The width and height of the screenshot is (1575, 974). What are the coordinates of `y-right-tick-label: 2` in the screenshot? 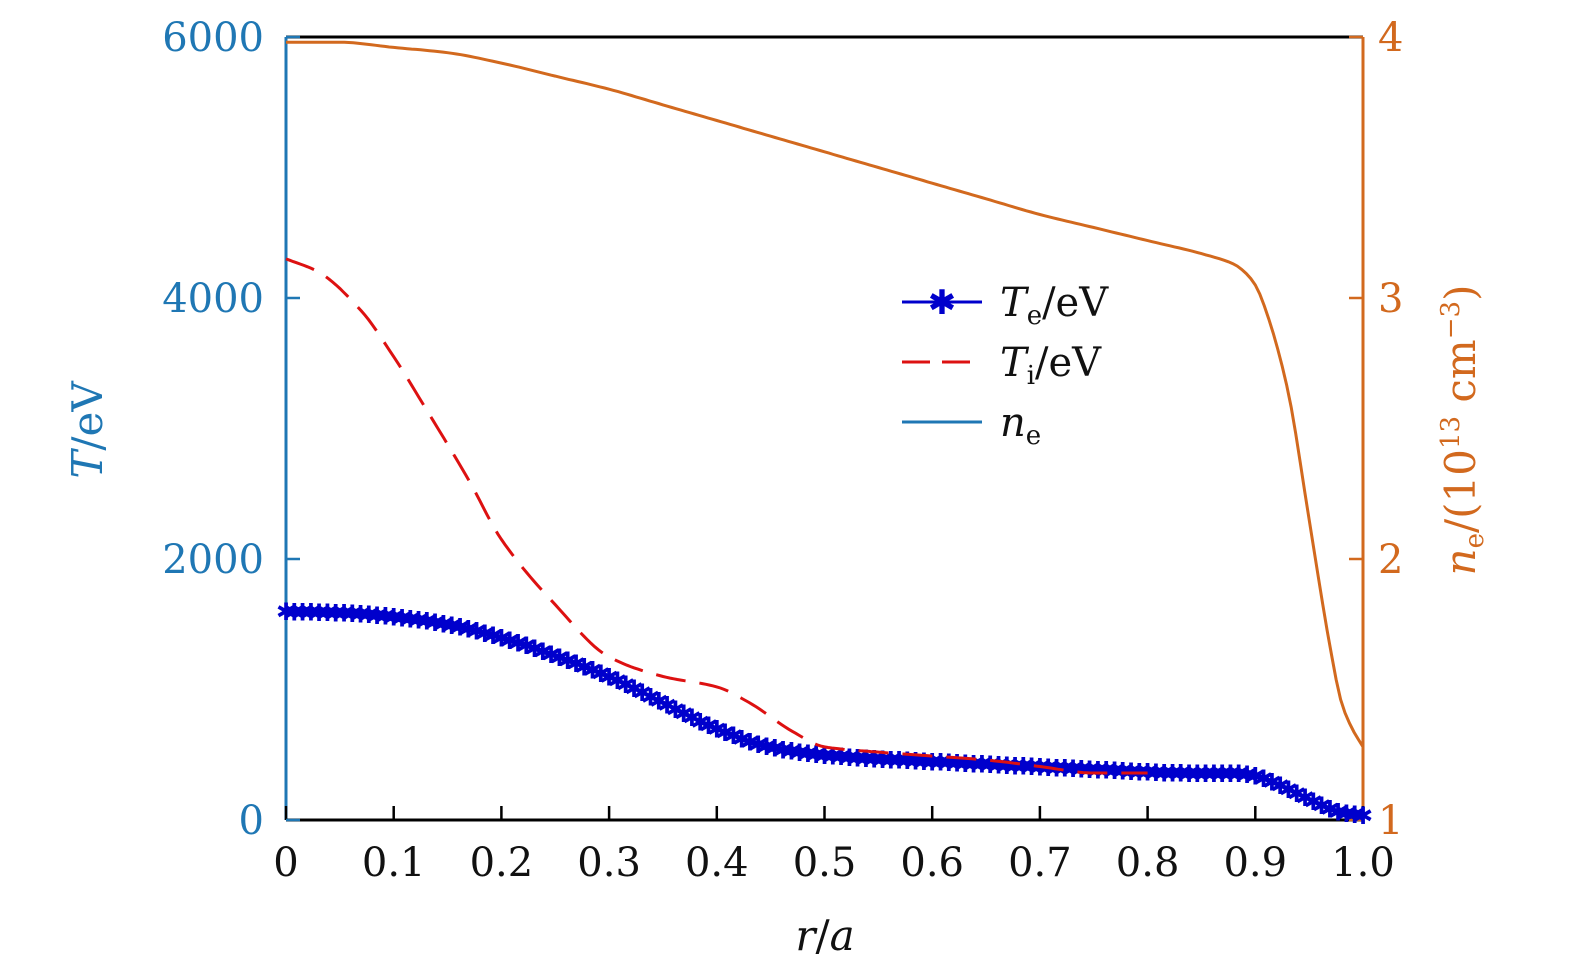 It's located at (1390, 560).